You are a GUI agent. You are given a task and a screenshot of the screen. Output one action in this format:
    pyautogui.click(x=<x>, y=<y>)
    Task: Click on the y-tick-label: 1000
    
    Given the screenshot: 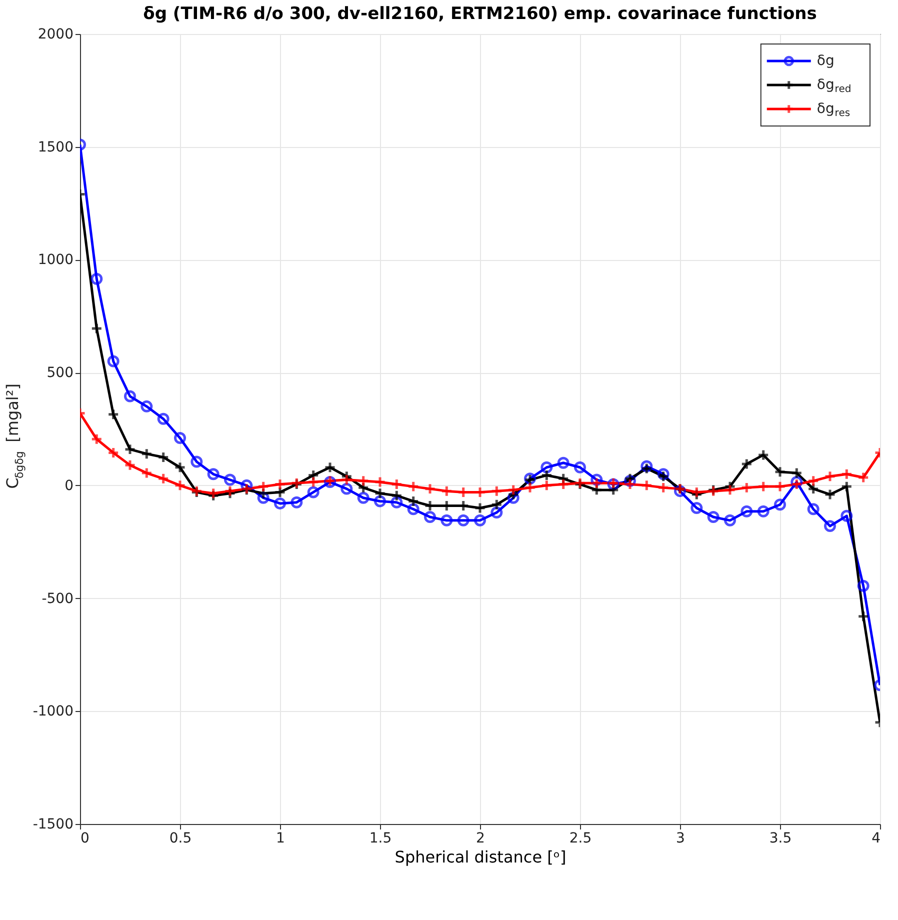 What is the action you would take?
    pyautogui.click(x=56, y=260)
    